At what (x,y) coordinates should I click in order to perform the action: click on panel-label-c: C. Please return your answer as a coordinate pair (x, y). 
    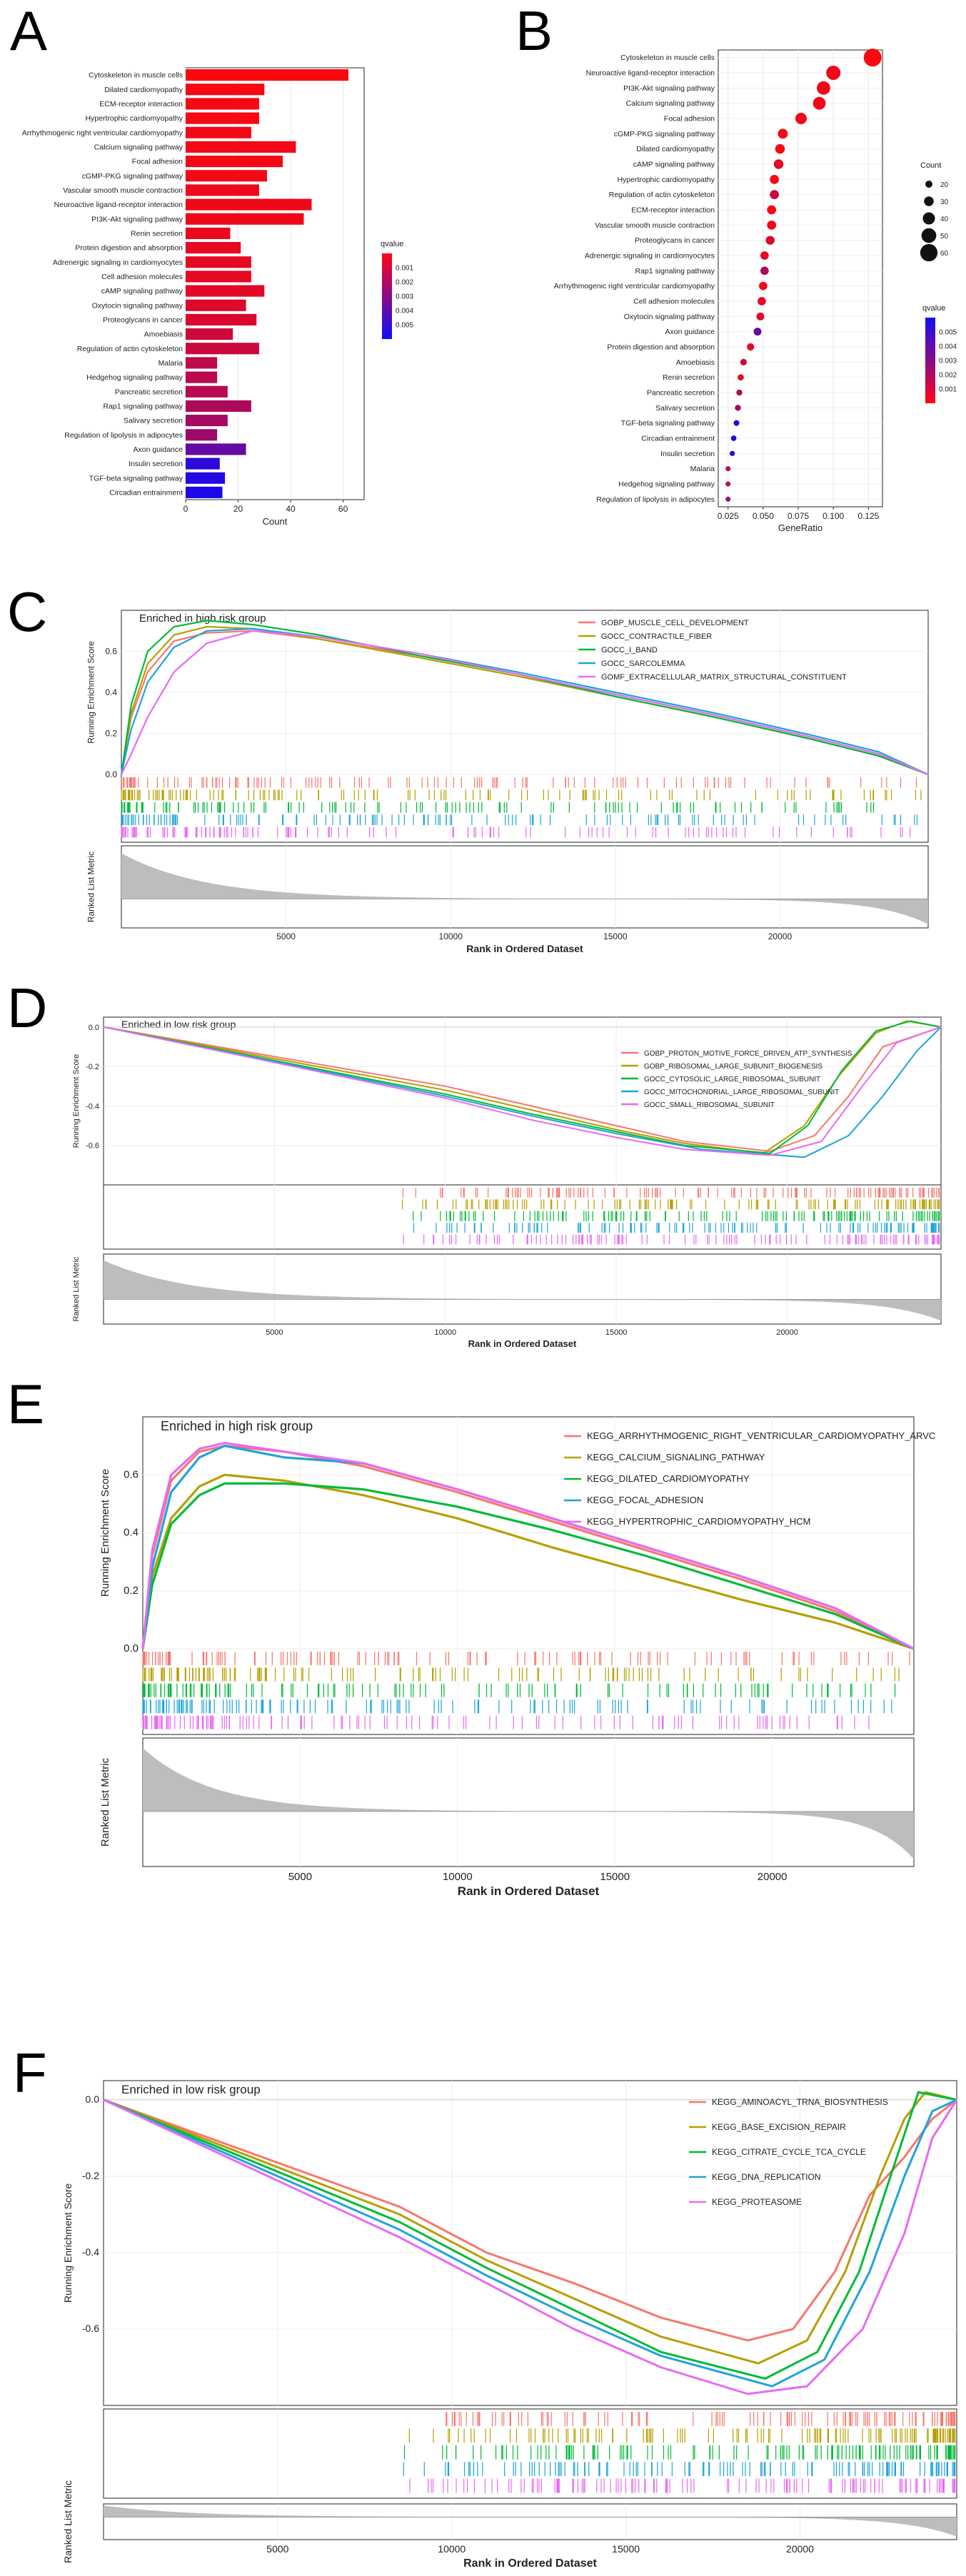
    Looking at the image, I should click on (27, 611).